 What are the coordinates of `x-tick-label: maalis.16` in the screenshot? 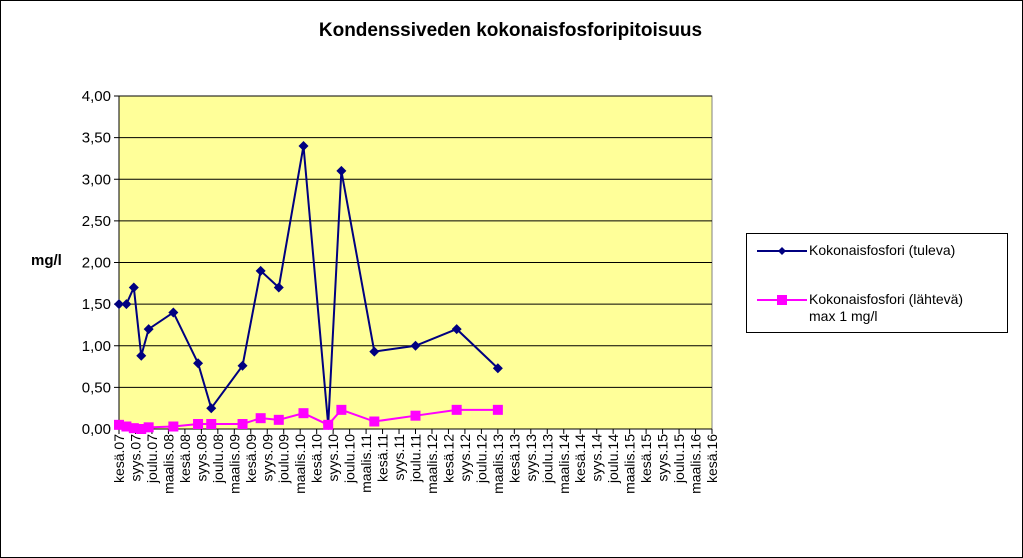 It's located at (696, 464).